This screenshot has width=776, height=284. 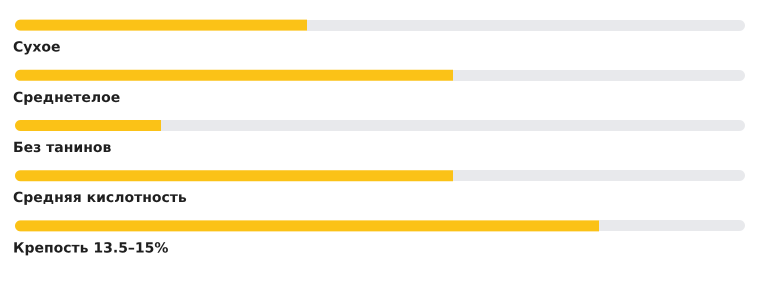 What do you see at coordinates (88, 125) in the screenshot?
I see `bar` at bounding box center [88, 125].